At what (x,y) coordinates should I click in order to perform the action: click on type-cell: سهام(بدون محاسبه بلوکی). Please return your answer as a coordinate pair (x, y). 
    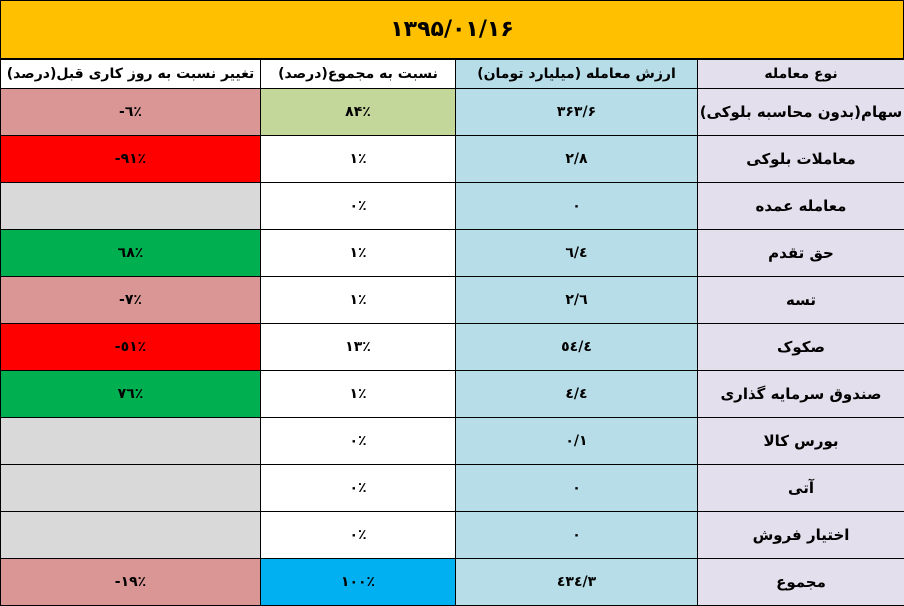
    Looking at the image, I should click on (801, 112).